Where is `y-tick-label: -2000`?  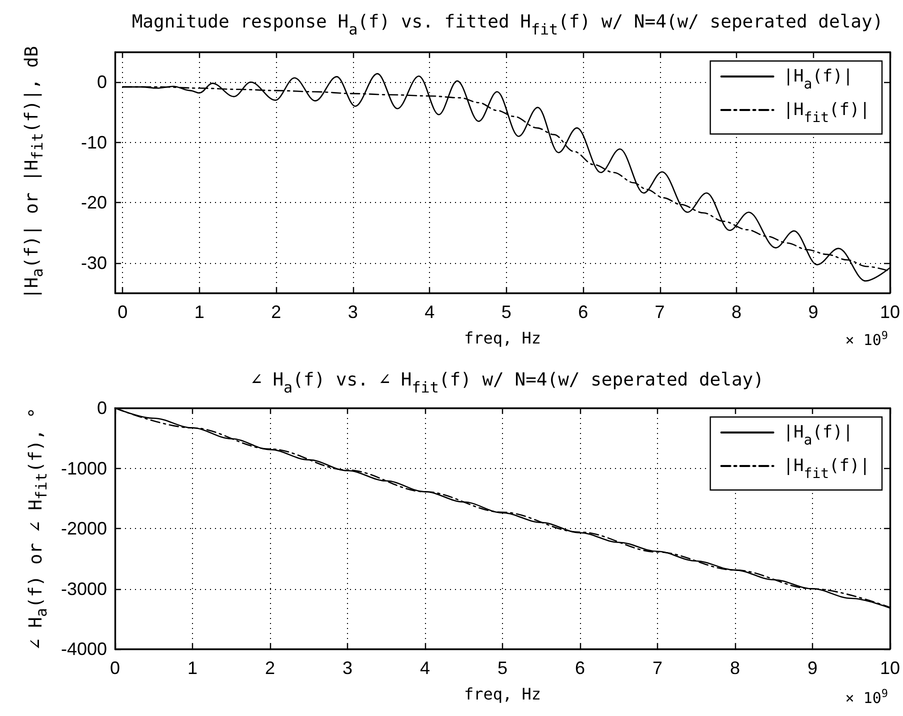 y-tick-label: -2000 is located at coordinates (83, 528).